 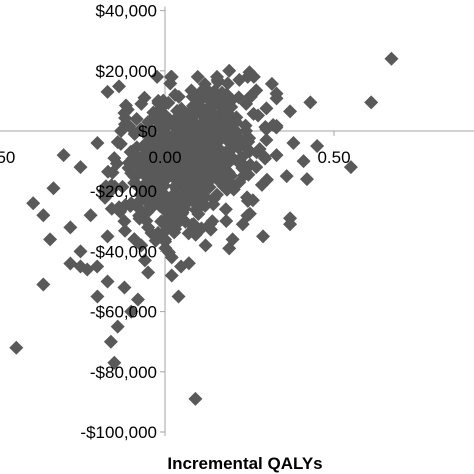 I want to click on x-tick-label: -0.50, so click(x=7, y=157).